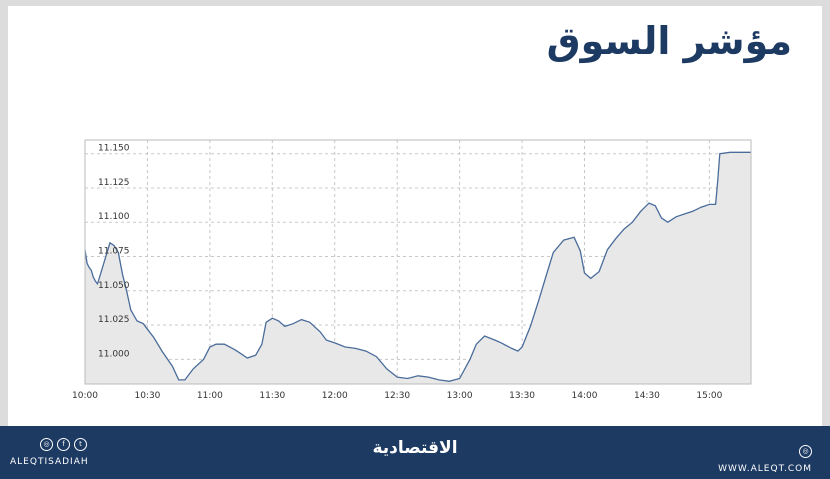  I want to click on instagram-icon: ◎, so click(46, 444).